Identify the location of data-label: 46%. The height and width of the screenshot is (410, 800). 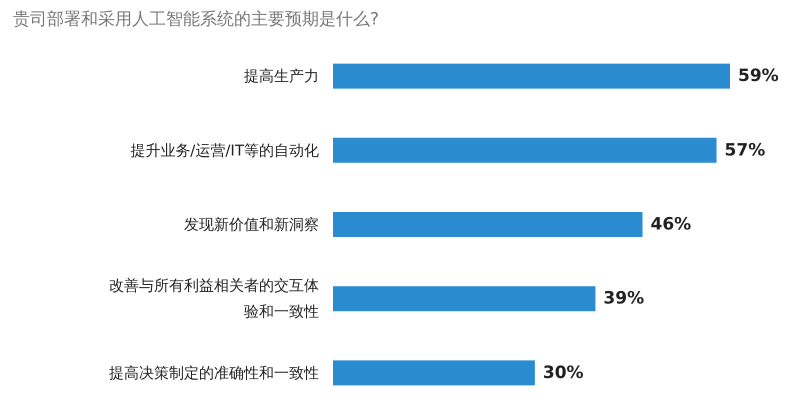
(671, 224).